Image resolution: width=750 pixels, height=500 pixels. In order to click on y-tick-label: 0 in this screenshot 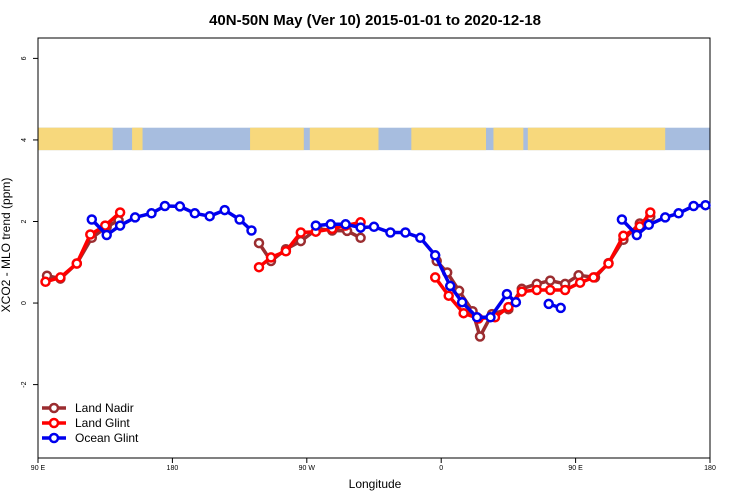, I will do `click(24, 303)`.